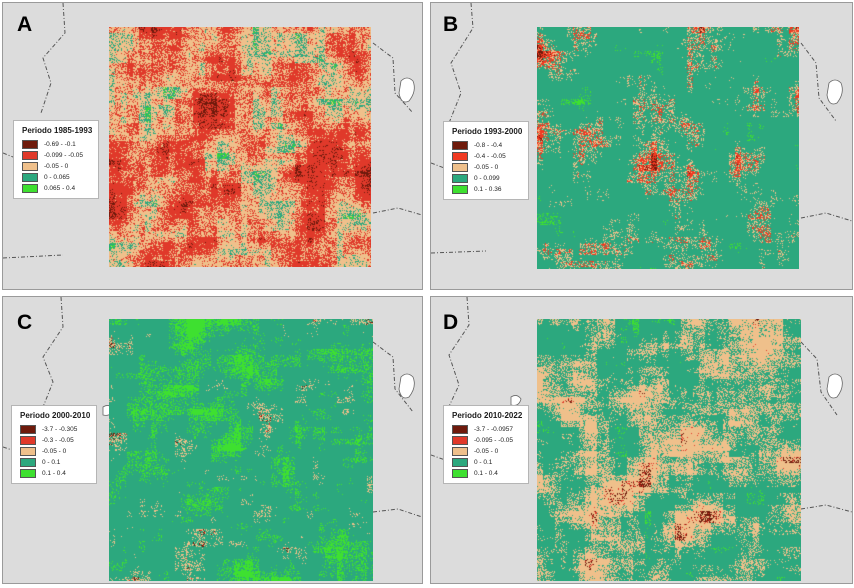  What do you see at coordinates (241, 450) in the screenshot?
I see `raster-map-c` at bounding box center [241, 450].